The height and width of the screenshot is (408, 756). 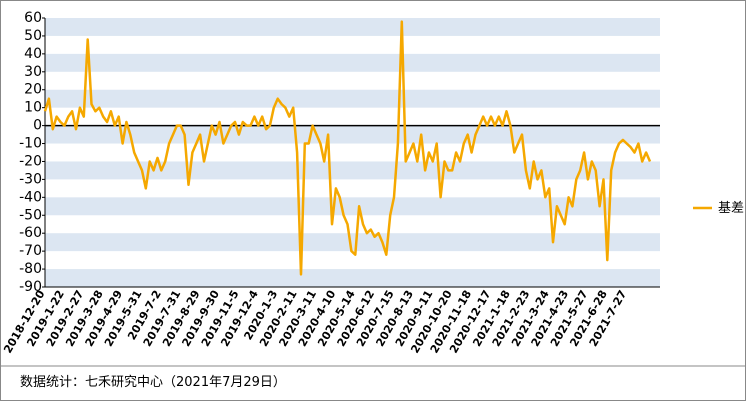 I want to click on legend-label: 基差, so click(x=731, y=208).